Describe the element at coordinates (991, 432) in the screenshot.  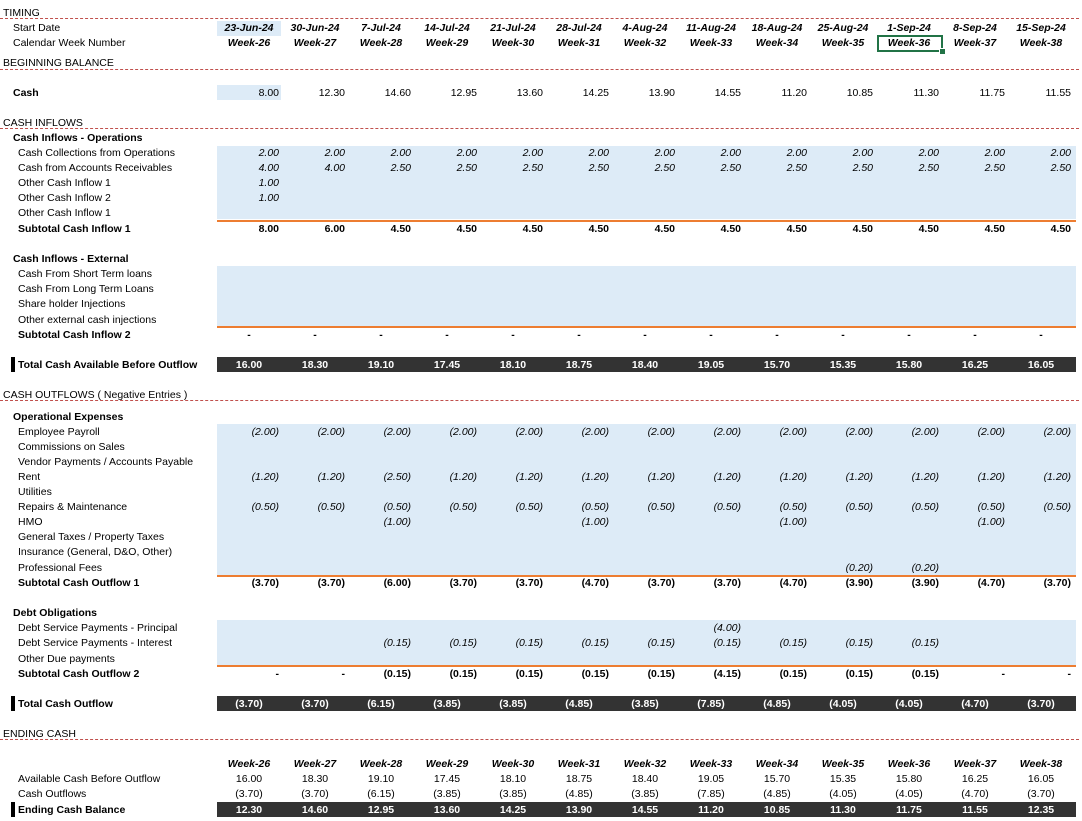
I see `employee-payroll-cell-12: (2.00)` at that location.